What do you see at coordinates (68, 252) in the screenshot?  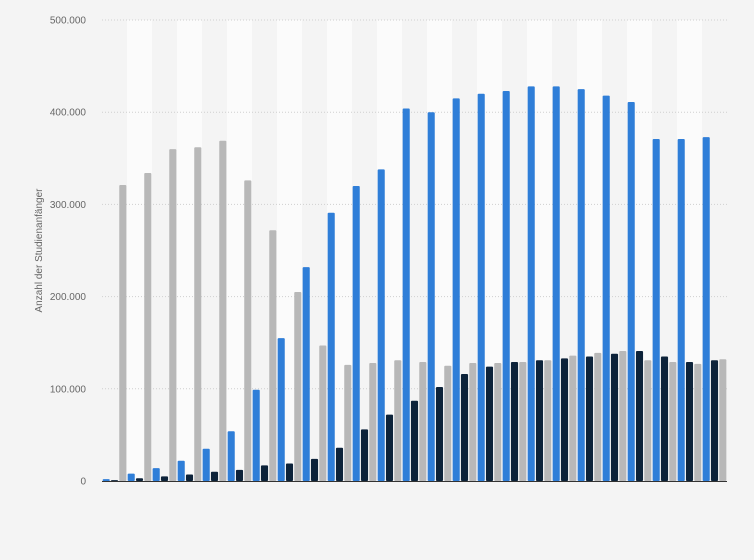 I see `y-axis-ticks: 0 100.000 200.000 300.000 400.000 500.000` at bounding box center [68, 252].